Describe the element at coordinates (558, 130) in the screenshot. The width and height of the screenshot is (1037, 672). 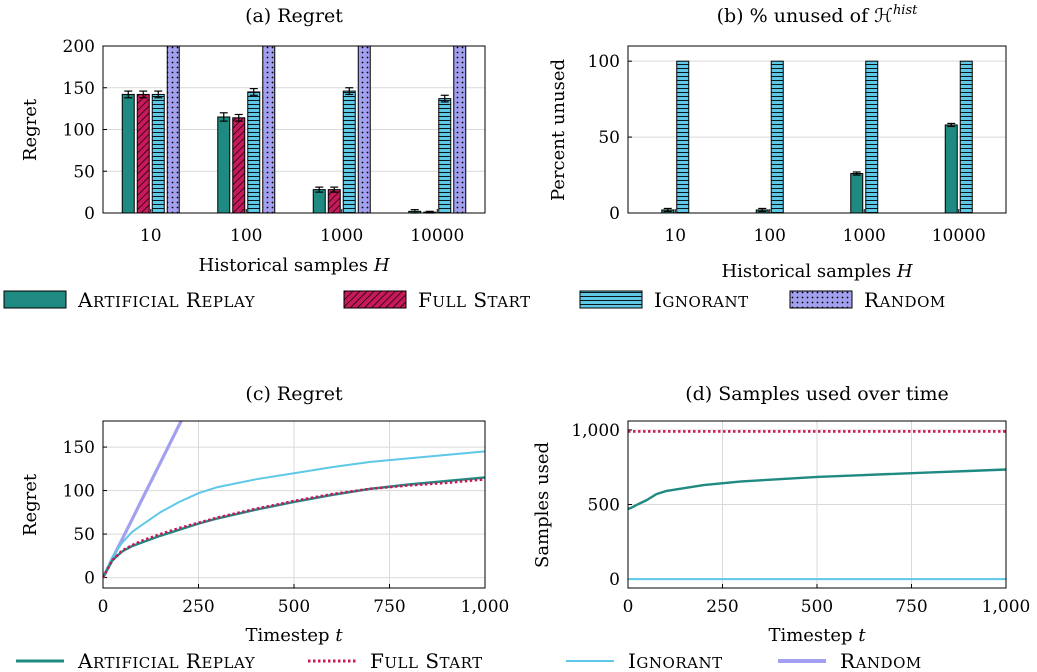
I see `panel-b-y-axis-label: Percent unused` at that location.